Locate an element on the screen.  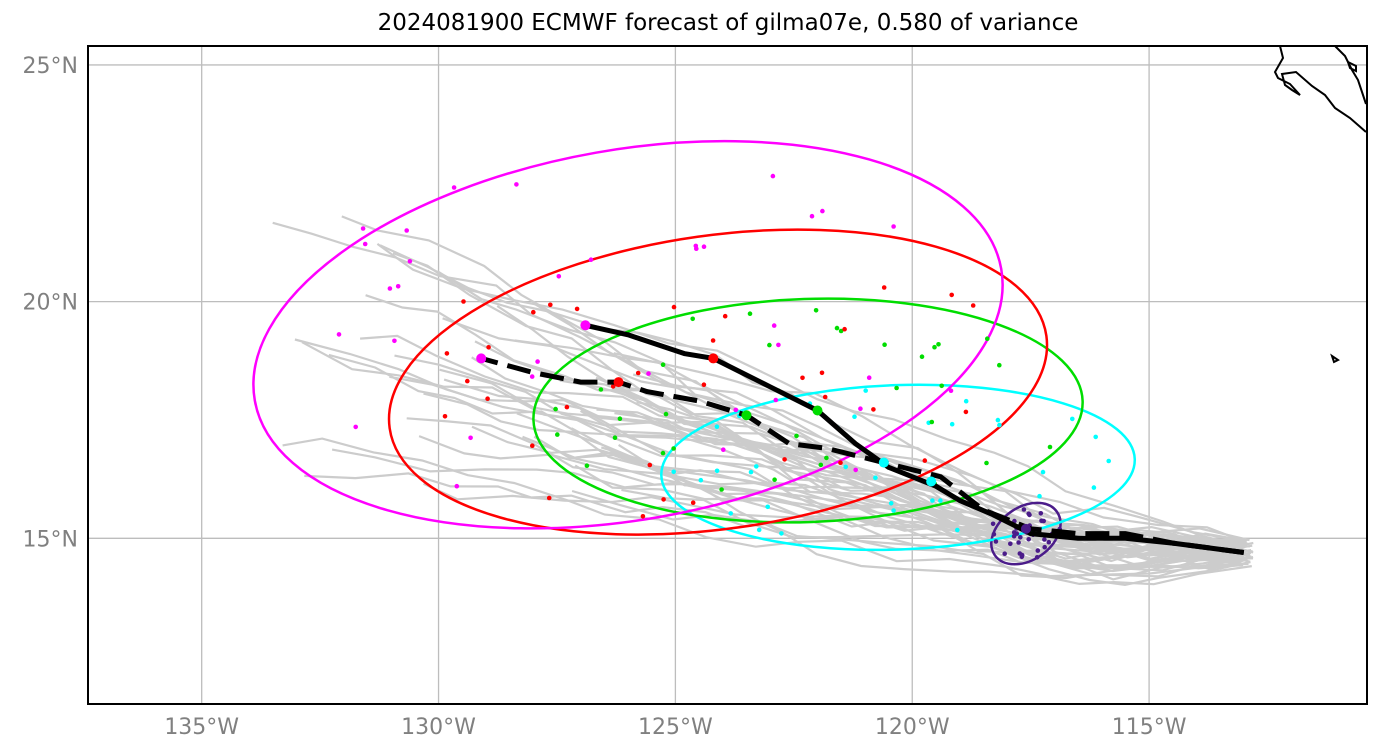
lon-tick-label: 135°W is located at coordinates (201, 727).